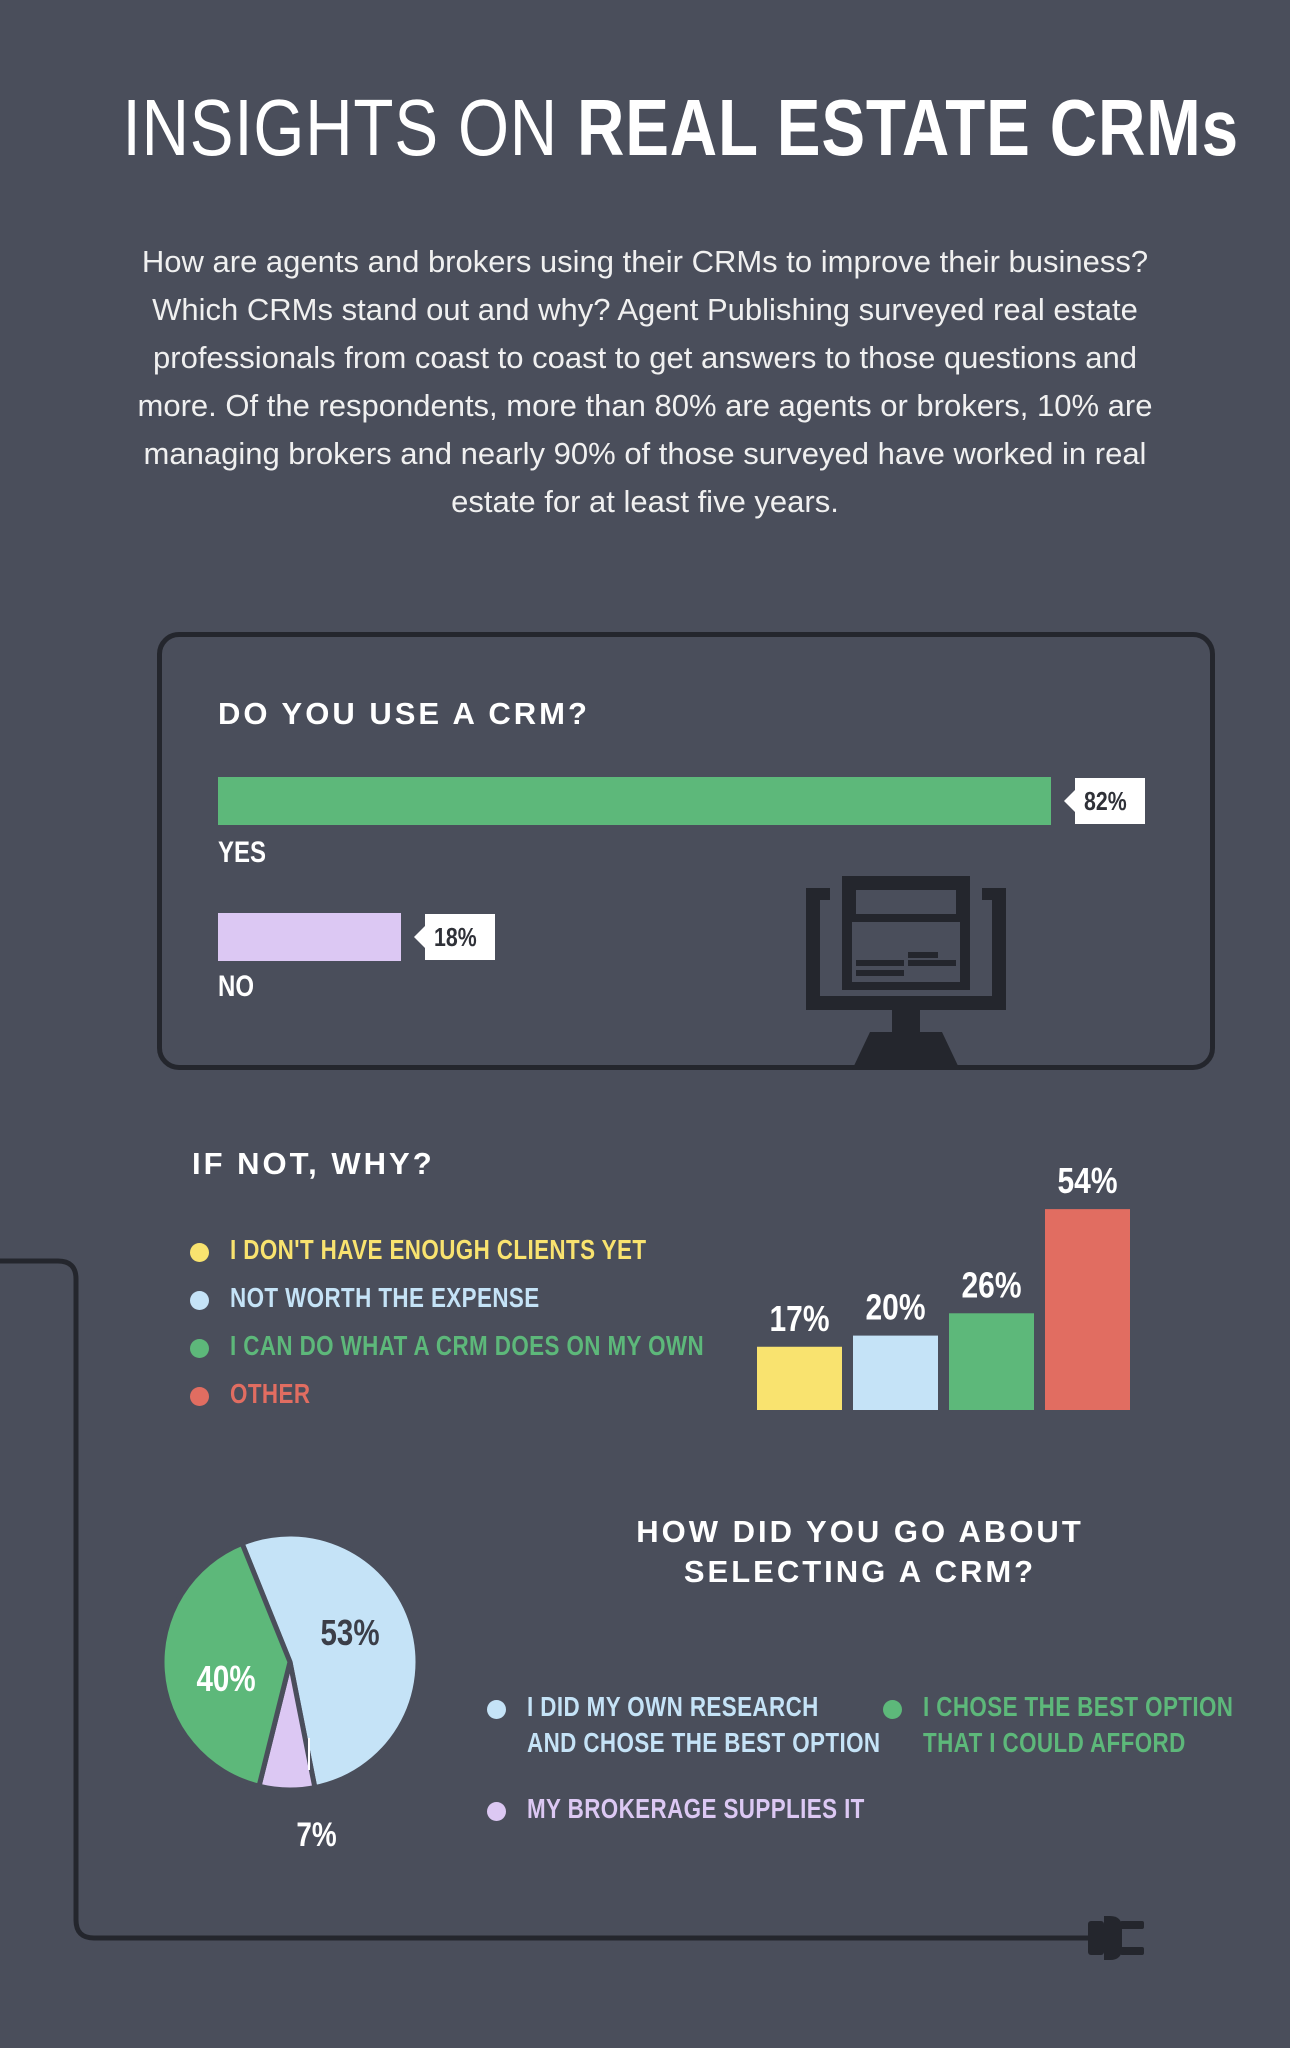 The image size is (1290, 2048). Describe the element at coordinates (1088, 1180) in the screenshot. I see `bar-value-label: 54%` at that location.